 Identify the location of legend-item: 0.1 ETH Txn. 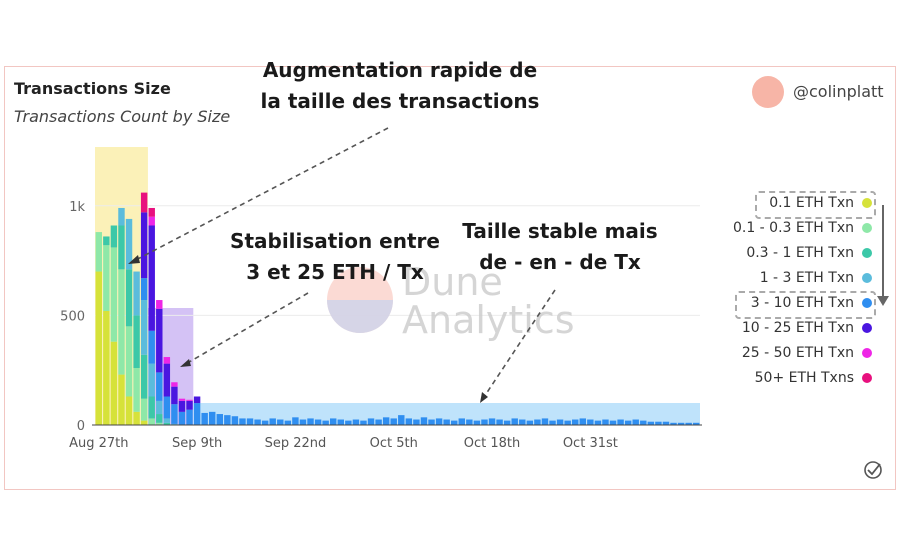
(820, 203).